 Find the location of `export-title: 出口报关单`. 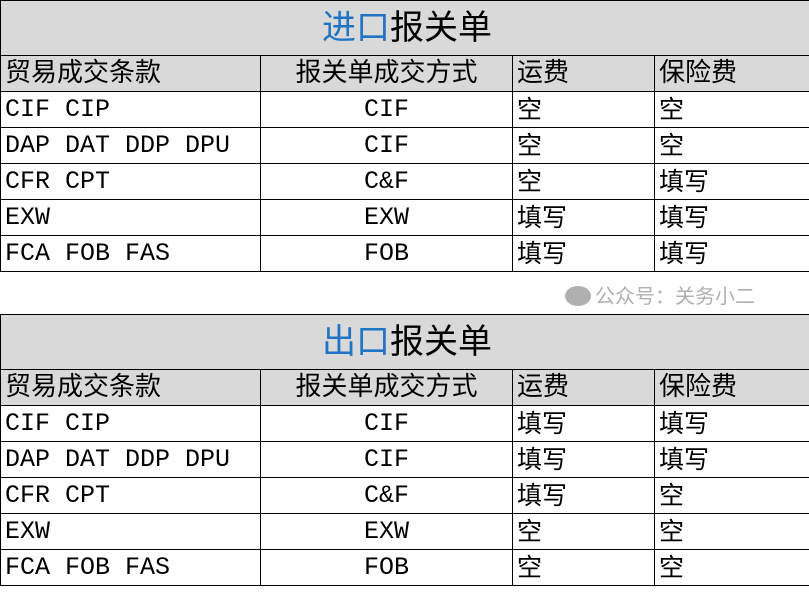

export-title: 出口报关单 is located at coordinates (404, 342).